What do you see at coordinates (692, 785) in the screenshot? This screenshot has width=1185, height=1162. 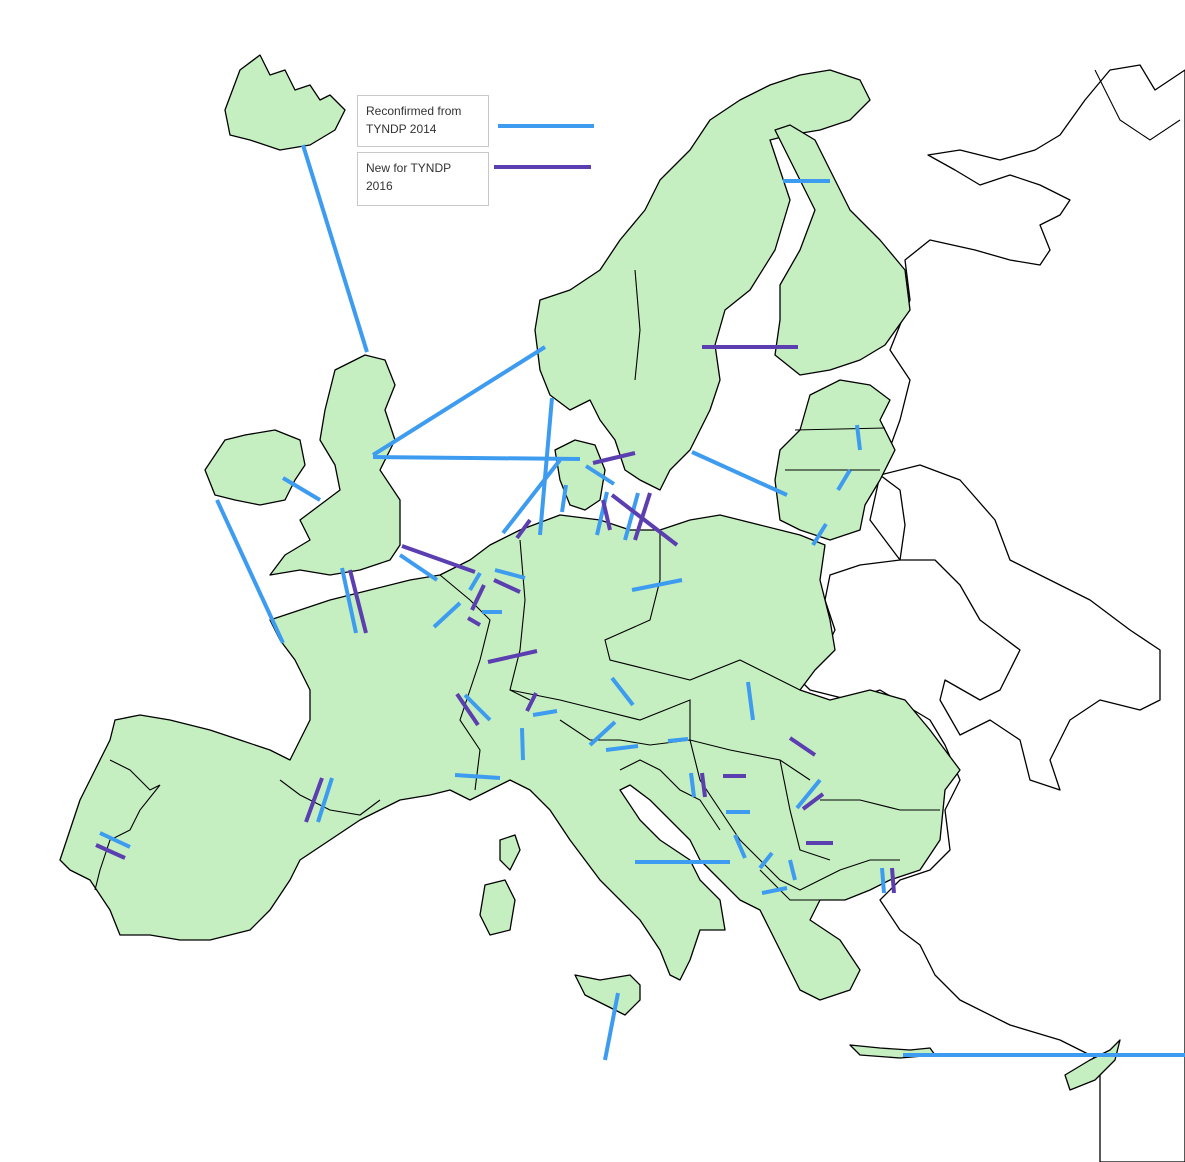 I see `line-hr-ba` at bounding box center [692, 785].